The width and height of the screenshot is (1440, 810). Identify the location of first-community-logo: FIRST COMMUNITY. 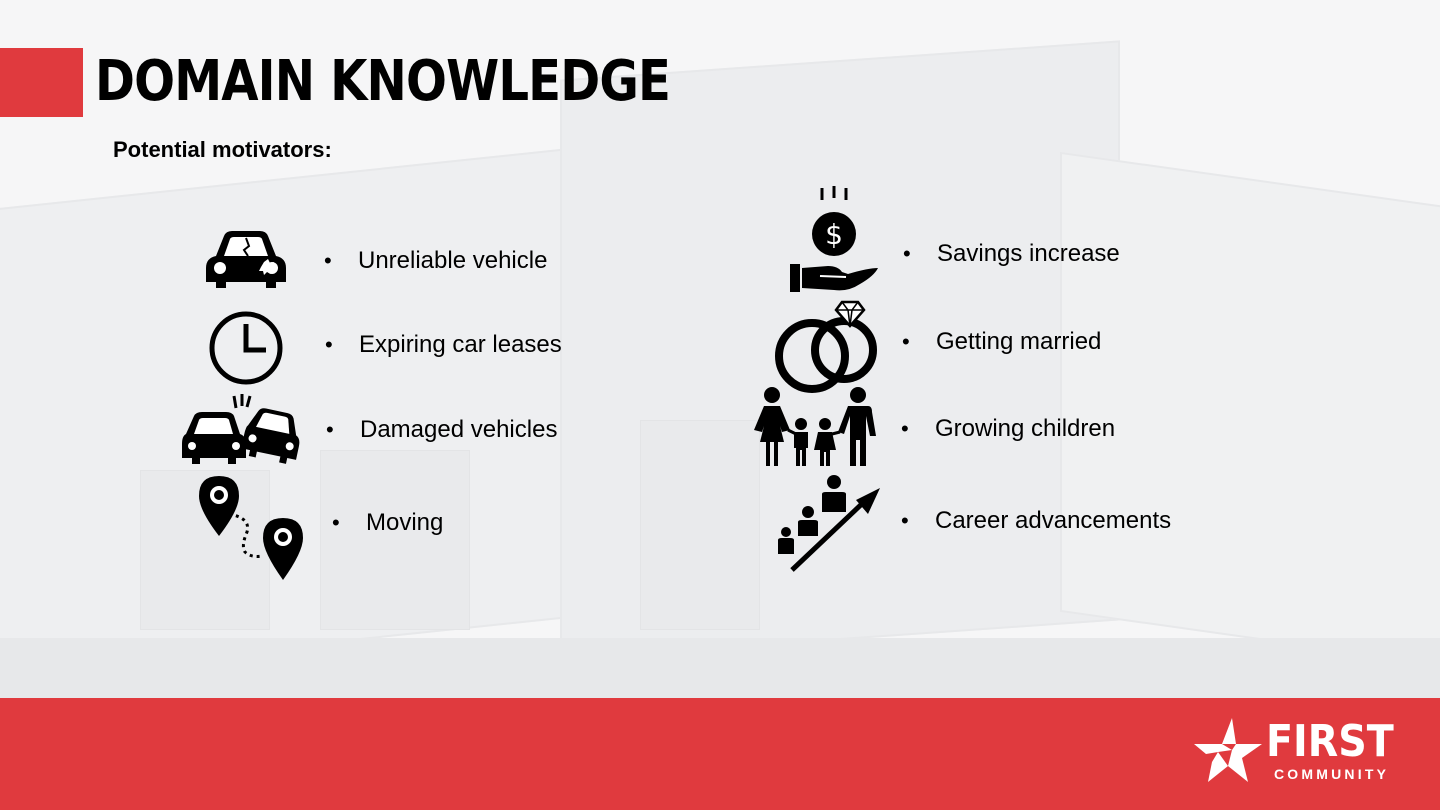
(1302, 750).